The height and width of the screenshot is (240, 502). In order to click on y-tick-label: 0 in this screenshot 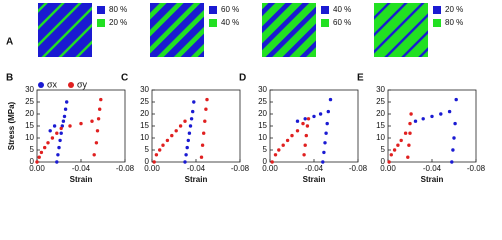, I will do `click(265, 161)`.